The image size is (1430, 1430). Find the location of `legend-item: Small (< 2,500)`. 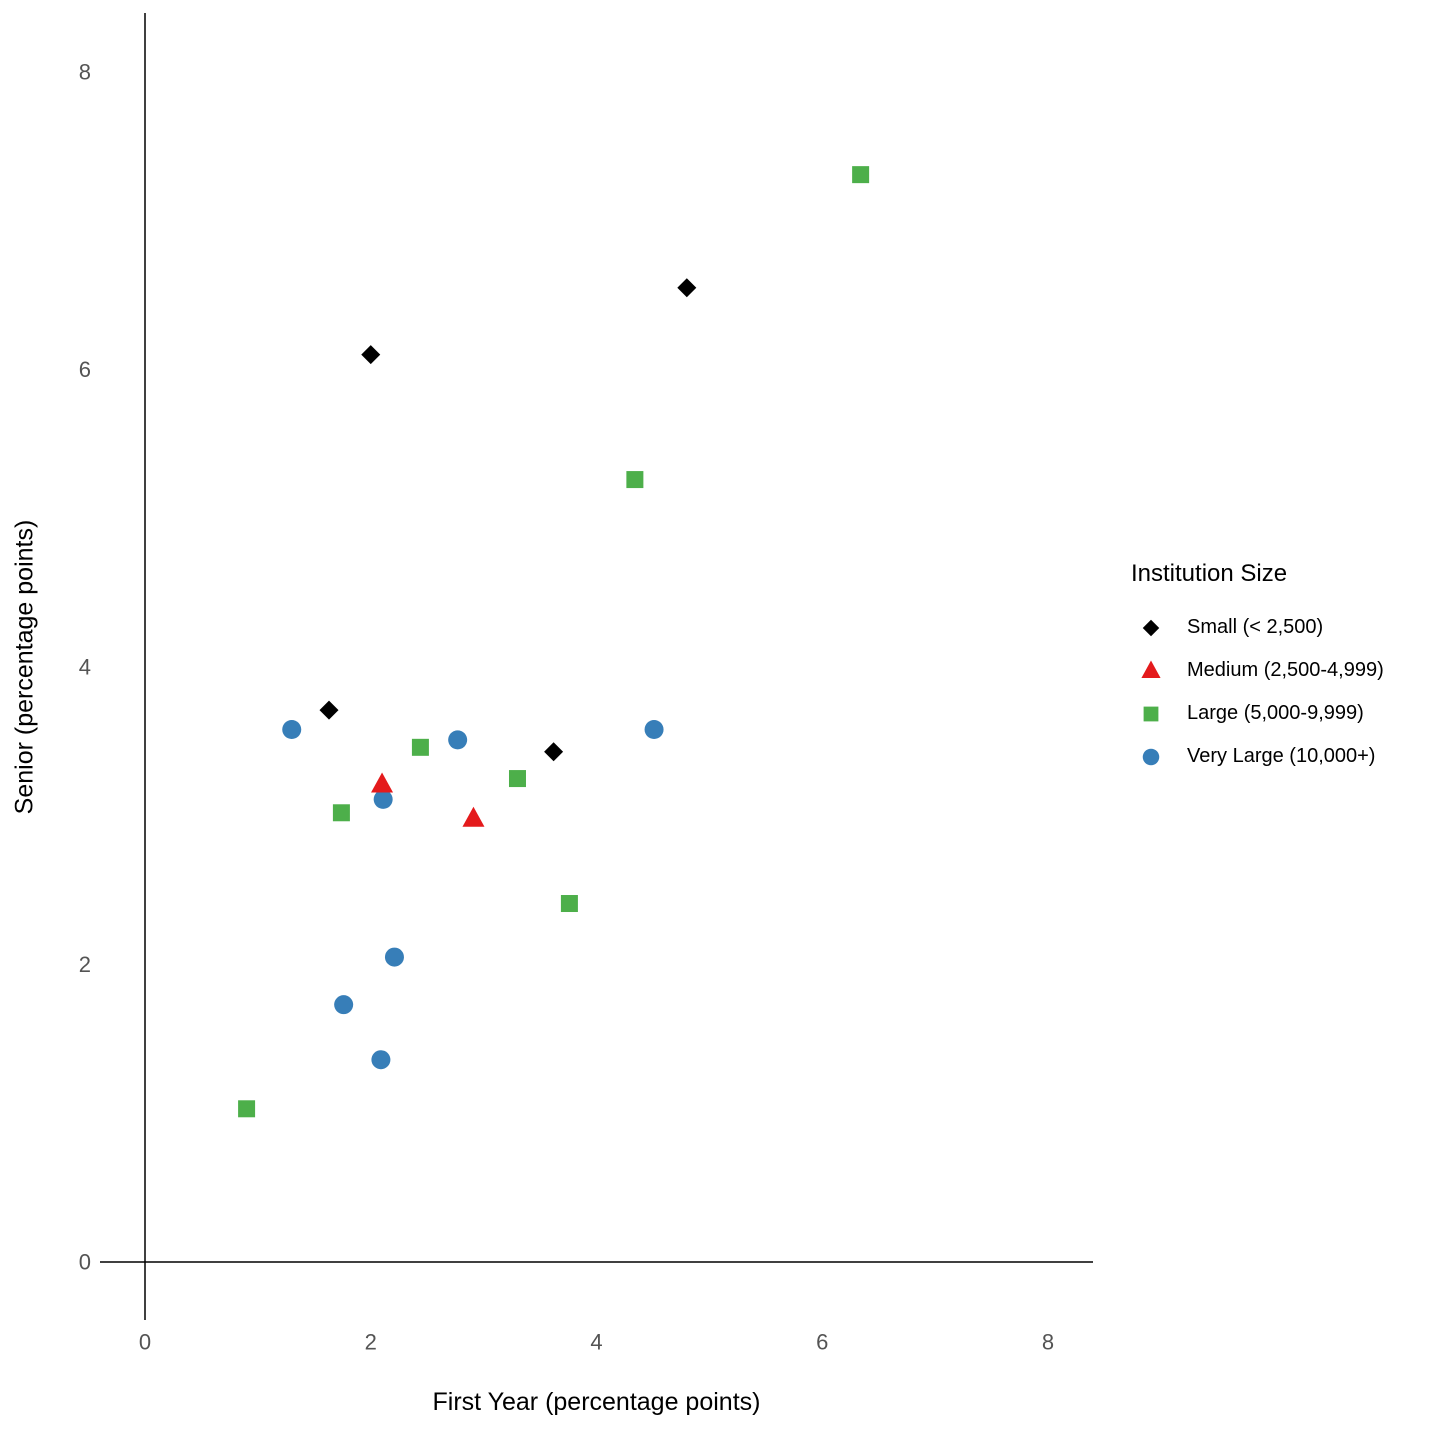

legend-item: Small (< 2,500) is located at coordinates (1257, 627).